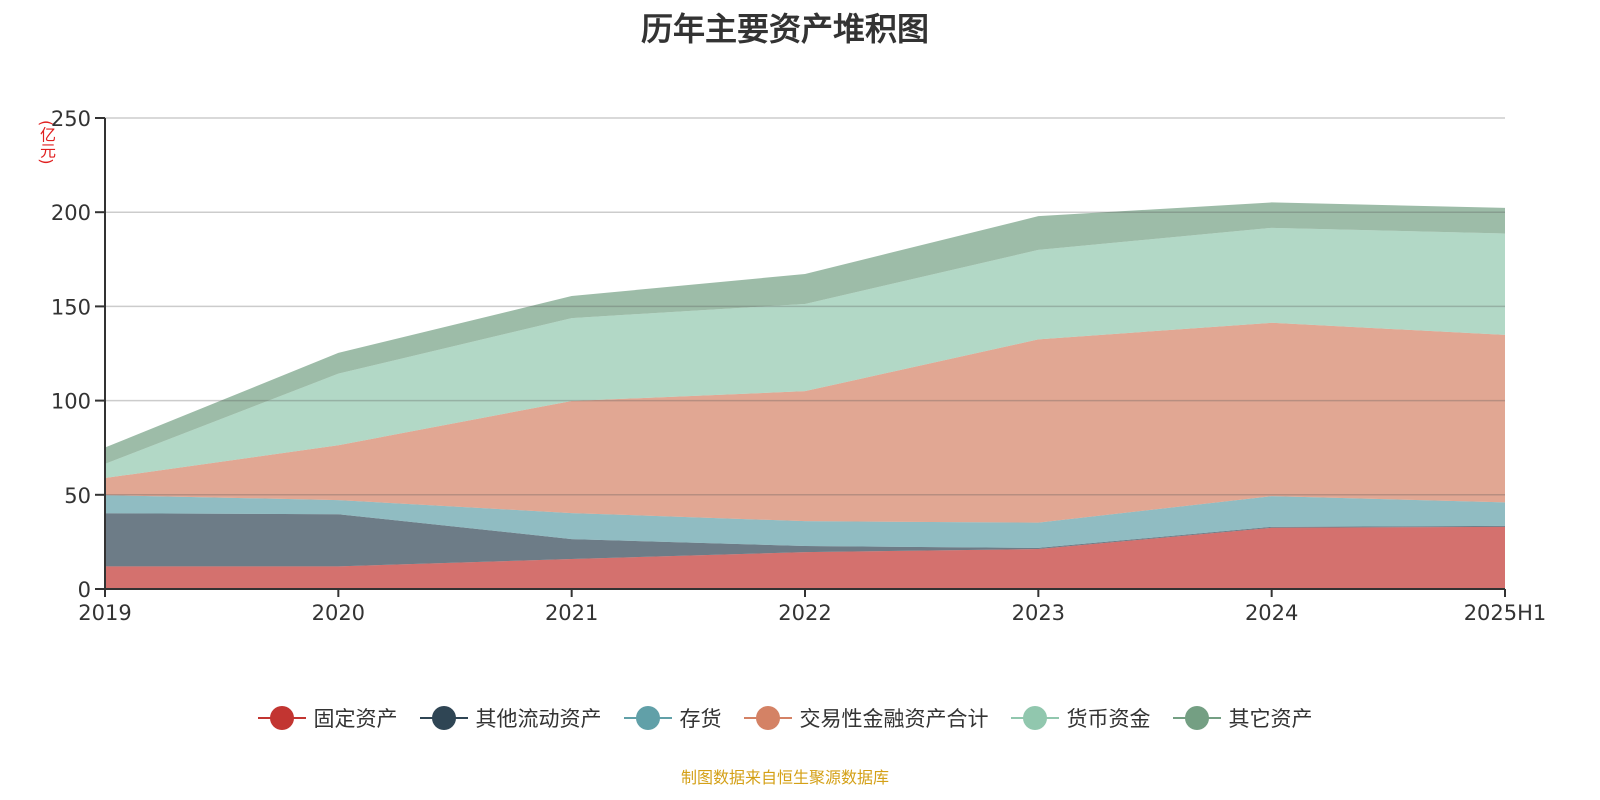  Describe the element at coordinates (71, 402) in the screenshot. I see `y-tick-label: 100` at that location.